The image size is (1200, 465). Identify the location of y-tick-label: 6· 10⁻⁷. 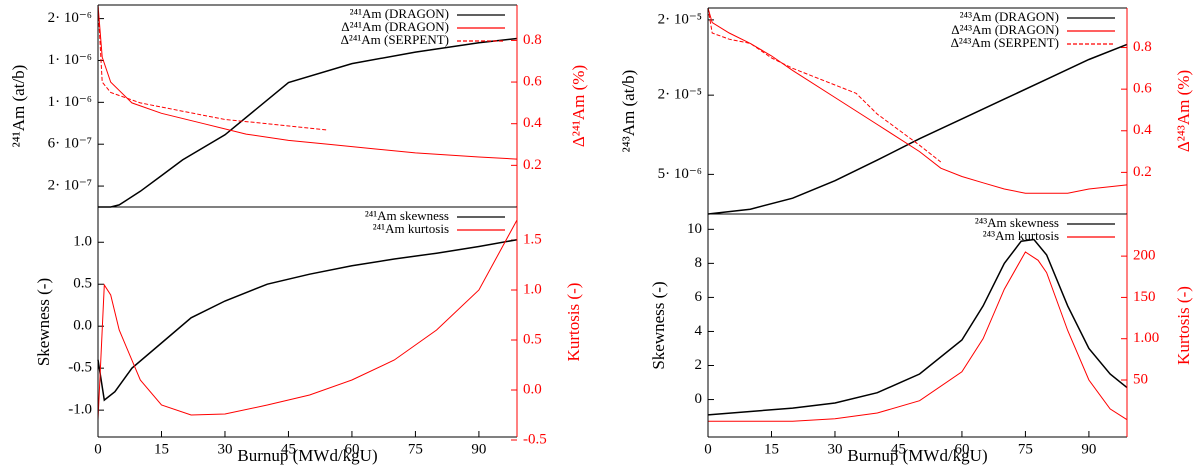
(70, 144).